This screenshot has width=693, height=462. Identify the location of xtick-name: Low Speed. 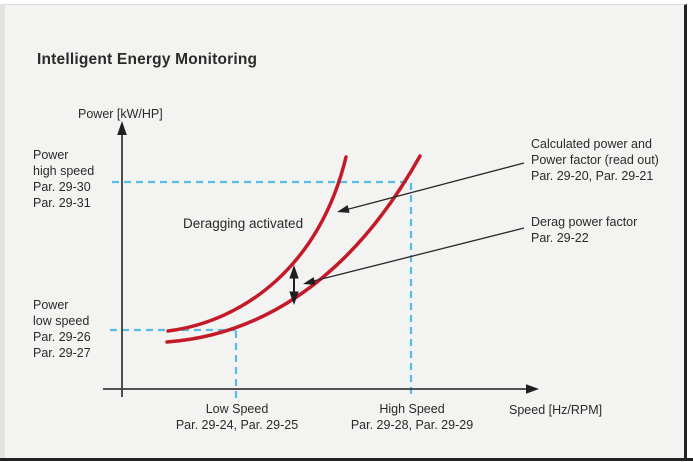
(237, 409).